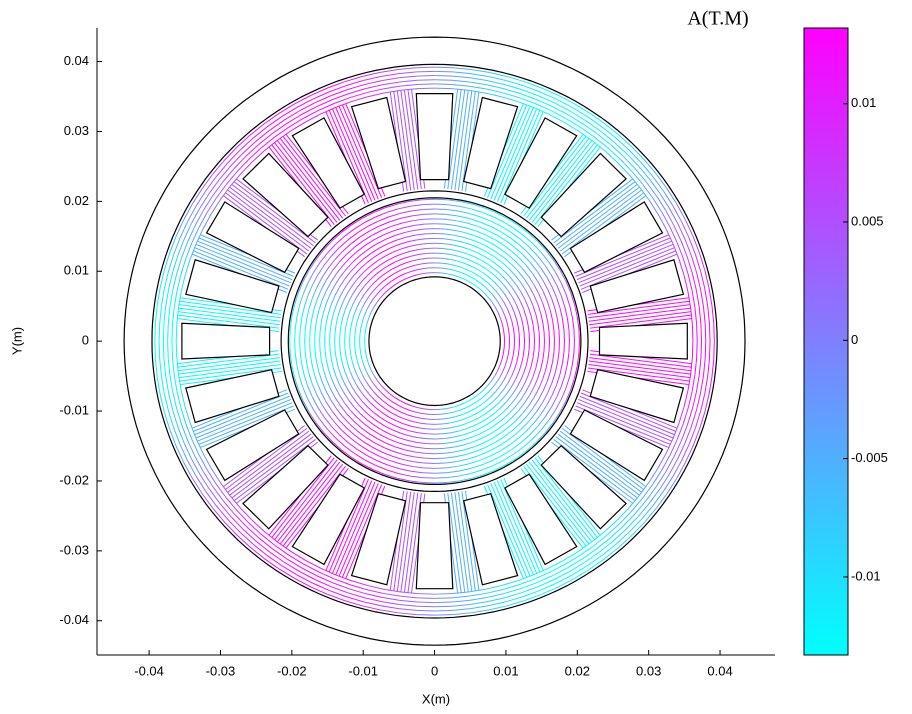 The image size is (912, 714). I want to click on x-axis-label: X(m), so click(436, 698).